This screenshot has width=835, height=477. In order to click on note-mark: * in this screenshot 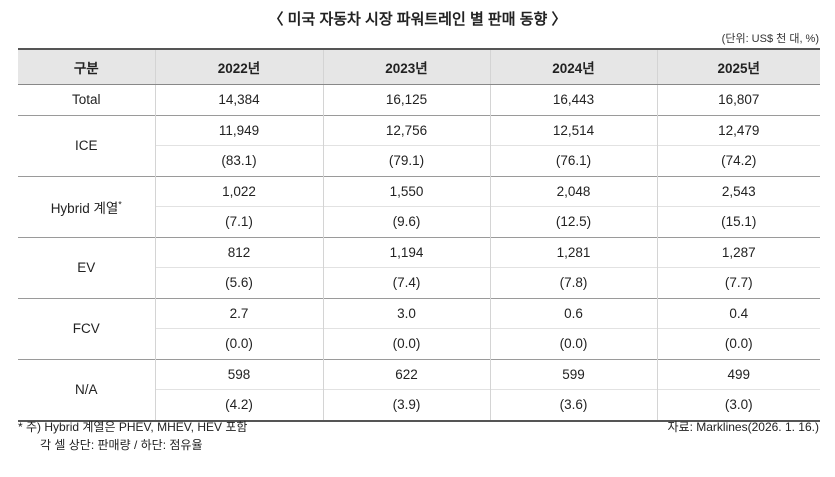, I will do `click(120, 204)`.